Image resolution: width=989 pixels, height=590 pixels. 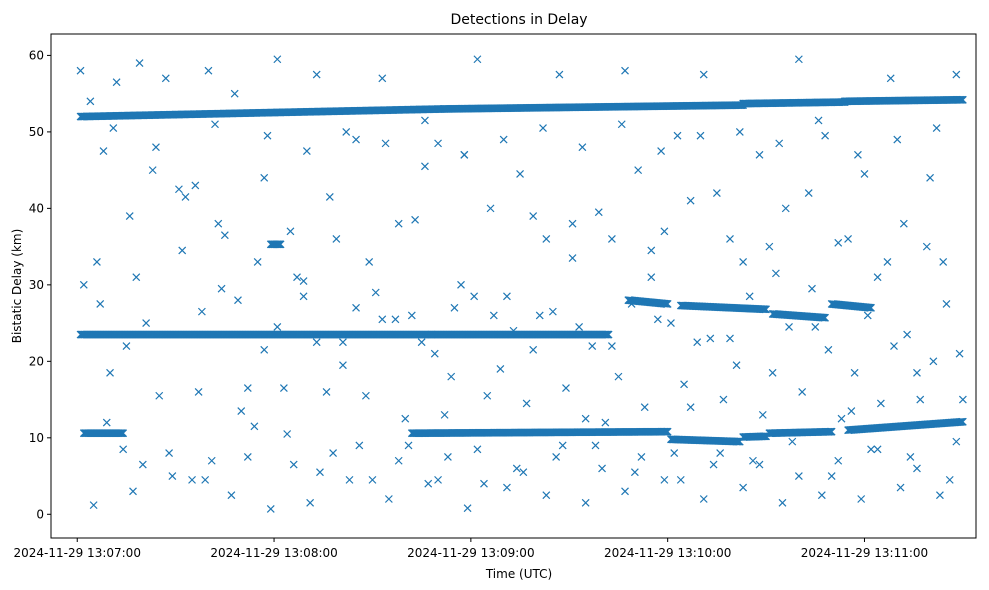 What do you see at coordinates (36, 361) in the screenshot?
I see `y-tick-label: 20` at bounding box center [36, 361].